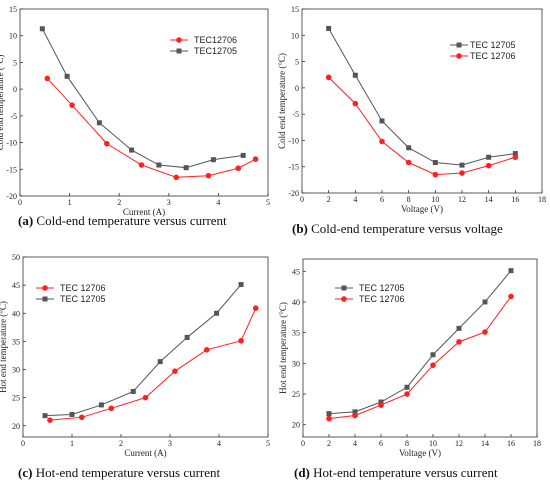  I want to click on x-tick-label: 1, so click(70, 202).